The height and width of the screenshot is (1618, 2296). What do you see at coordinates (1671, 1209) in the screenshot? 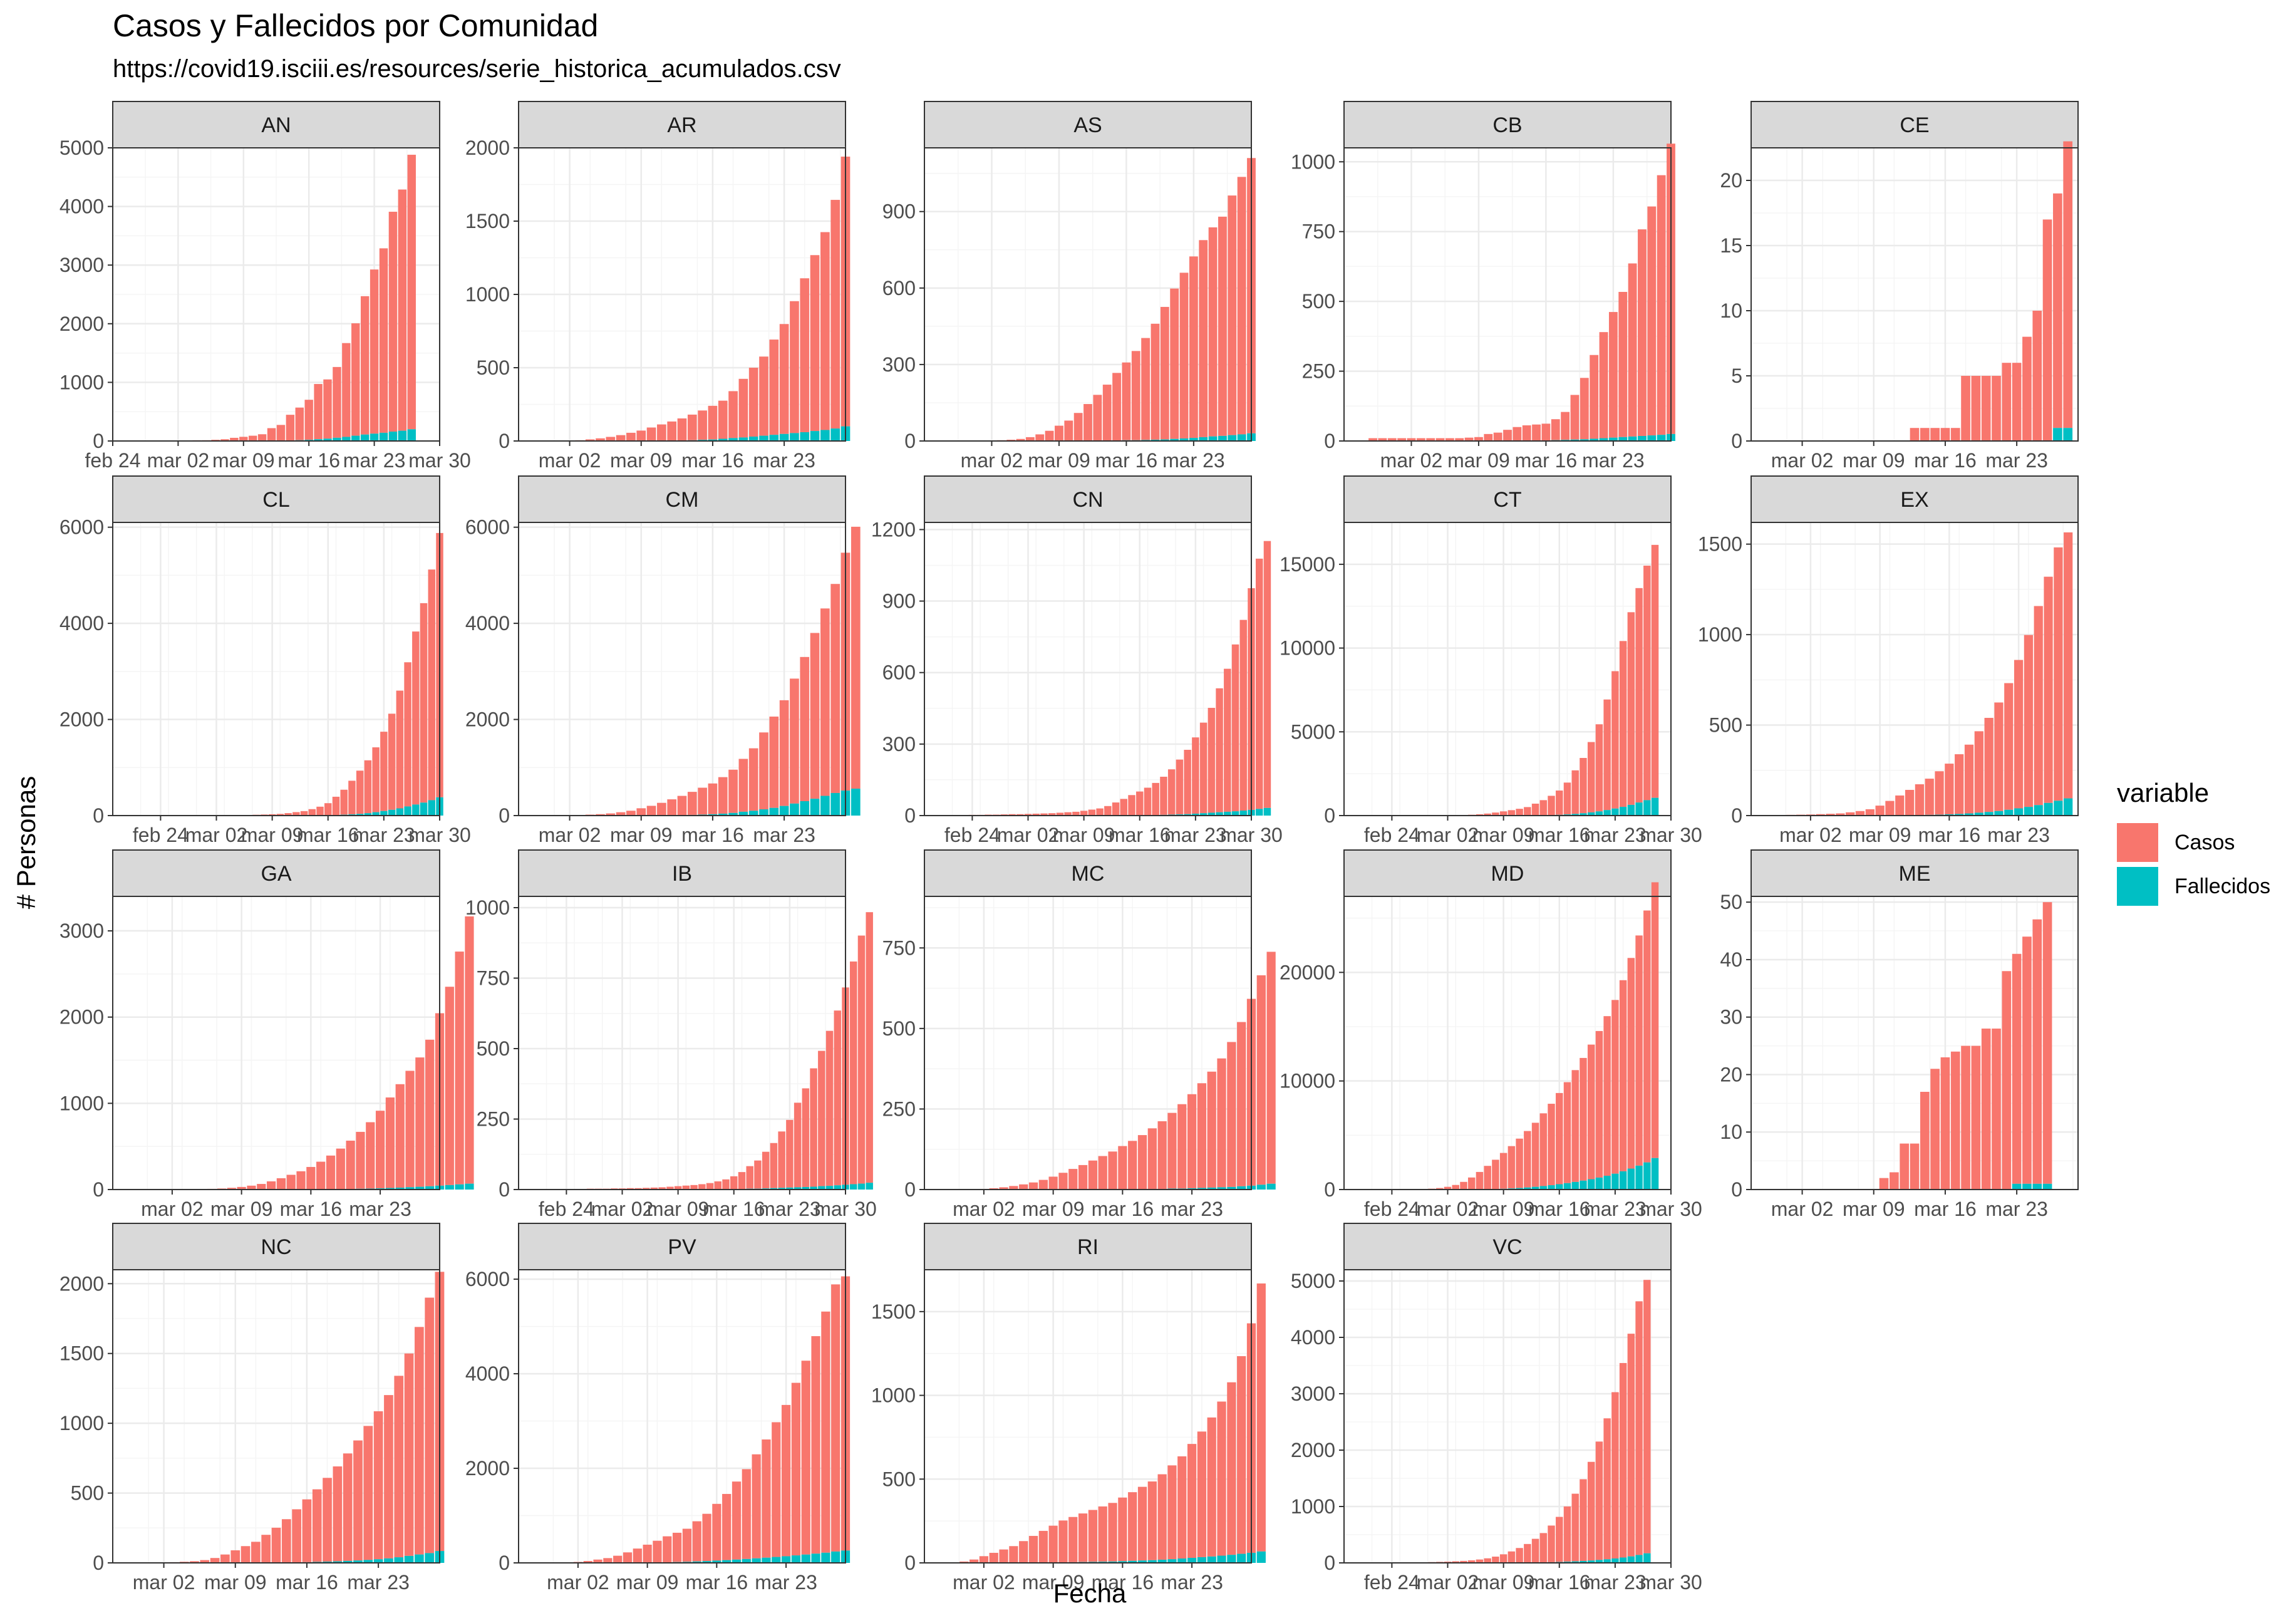
I see `x-tick-label: mar 30` at bounding box center [1671, 1209].